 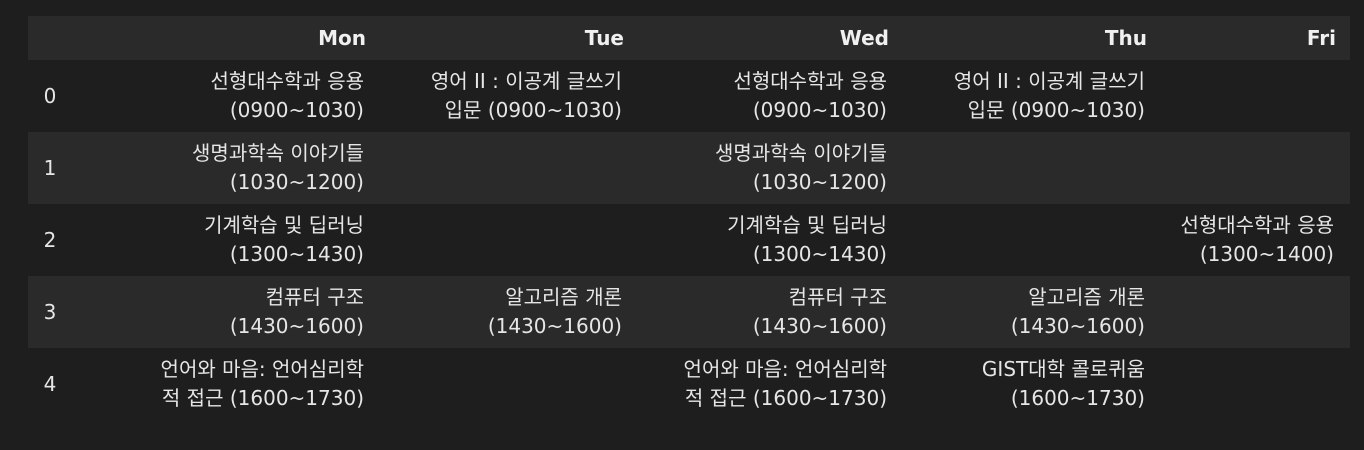 I want to click on cell-mon: 컴퓨터 구조 (1430~1600), so click(x=296, y=311).